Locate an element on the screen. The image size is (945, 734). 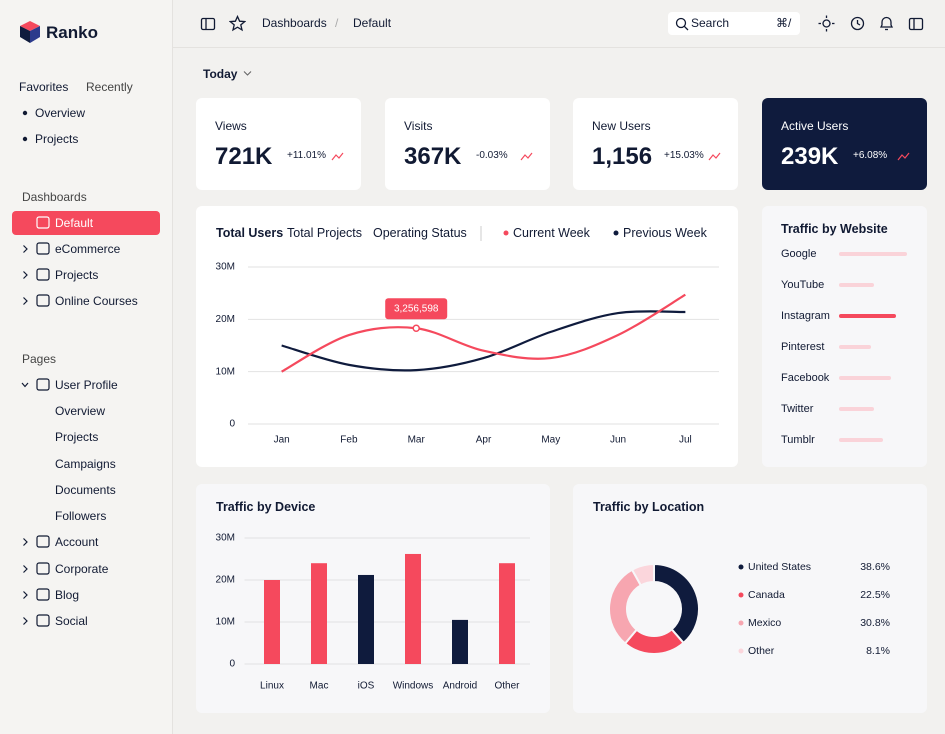
website-label: Pinterest is located at coordinates (803, 347).